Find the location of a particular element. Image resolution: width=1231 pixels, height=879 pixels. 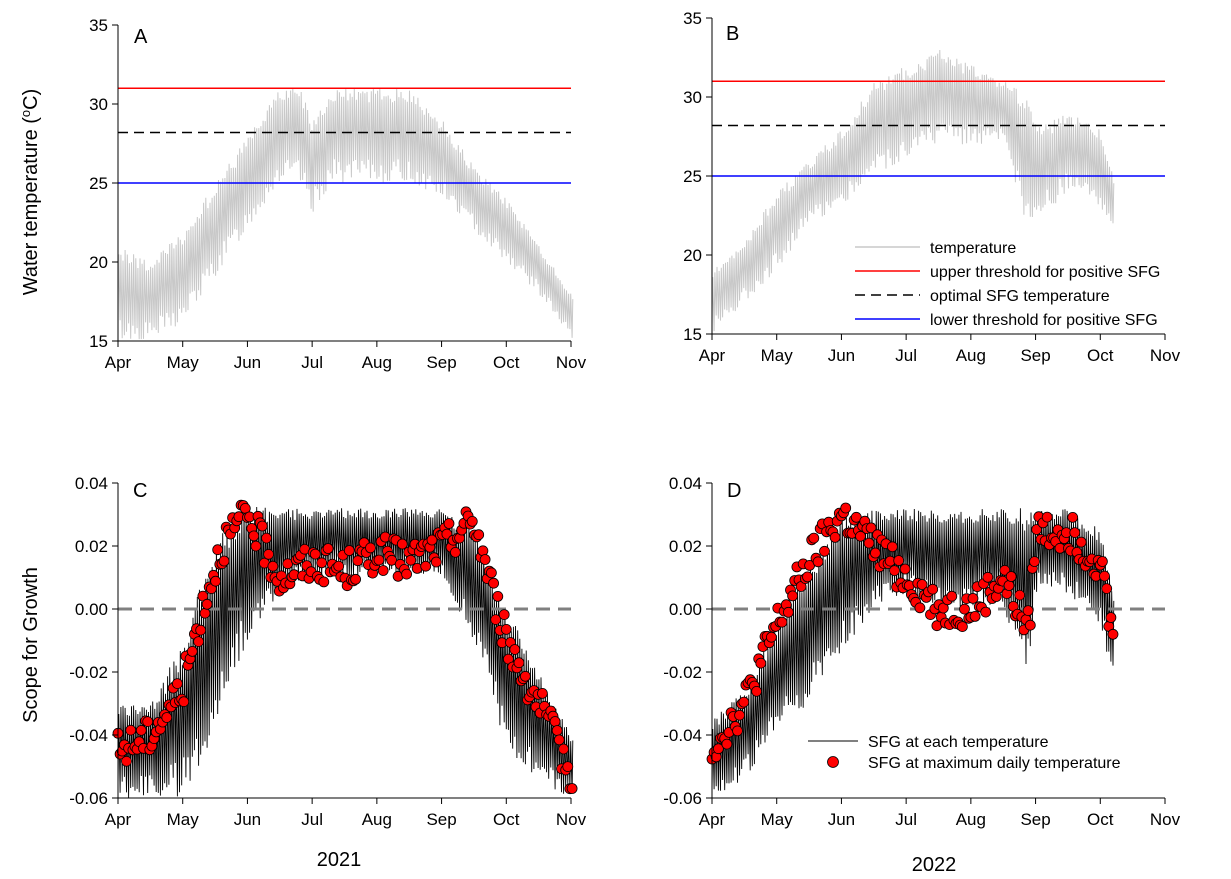

year-label-2022: 2022 is located at coordinates (934, 865).